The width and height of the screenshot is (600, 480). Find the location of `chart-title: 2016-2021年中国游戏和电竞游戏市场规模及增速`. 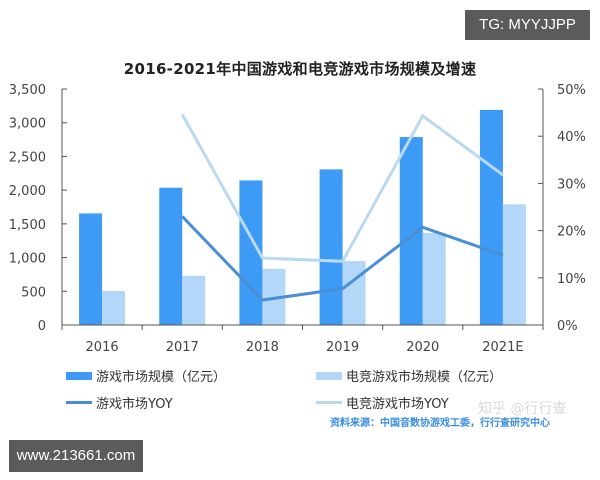

chart-title: 2016-2021年中国游戏和电竞游戏市场规模及增速 is located at coordinates (300, 69).